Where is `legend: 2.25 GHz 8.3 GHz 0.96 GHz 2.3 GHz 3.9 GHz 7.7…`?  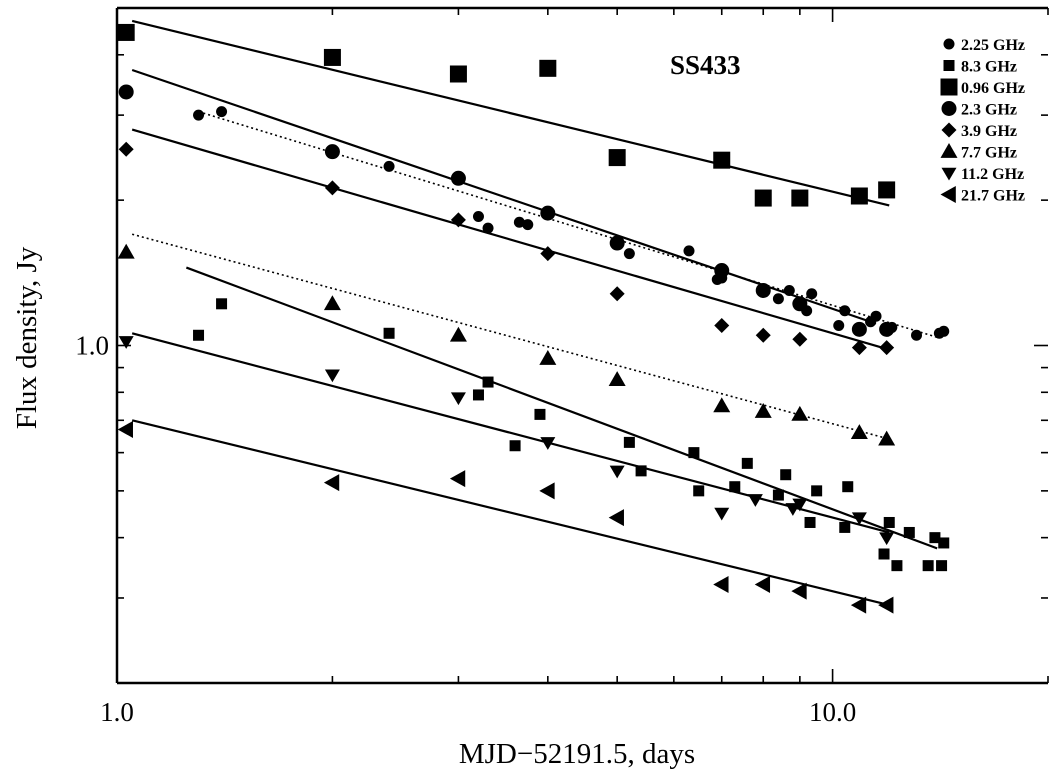
legend: 2.25 GHz 8.3 GHz 0.96 GHz 2.3 GHz 3.9 GHz 7.7… is located at coordinates (982, 121).